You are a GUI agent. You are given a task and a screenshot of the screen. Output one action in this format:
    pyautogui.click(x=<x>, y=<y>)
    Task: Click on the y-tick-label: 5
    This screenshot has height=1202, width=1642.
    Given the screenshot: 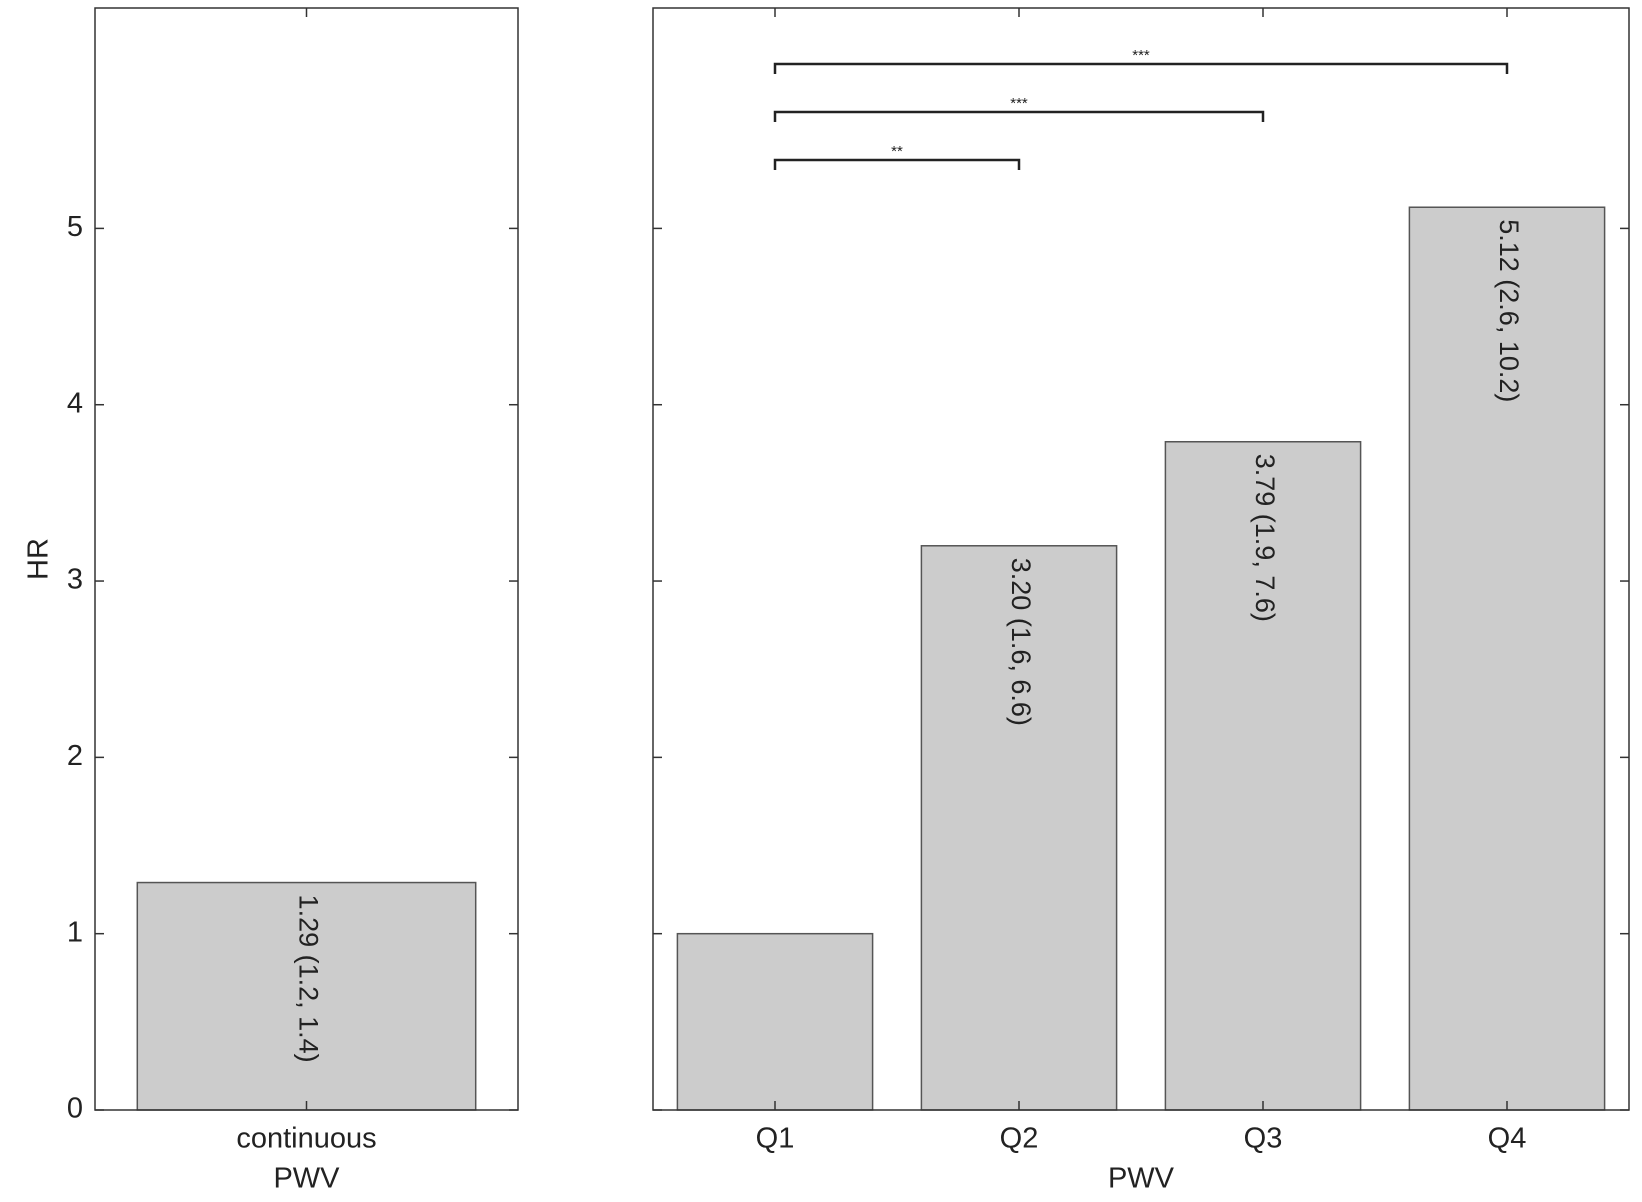 What is the action you would take?
    pyautogui.click(x=75, y=227)
    